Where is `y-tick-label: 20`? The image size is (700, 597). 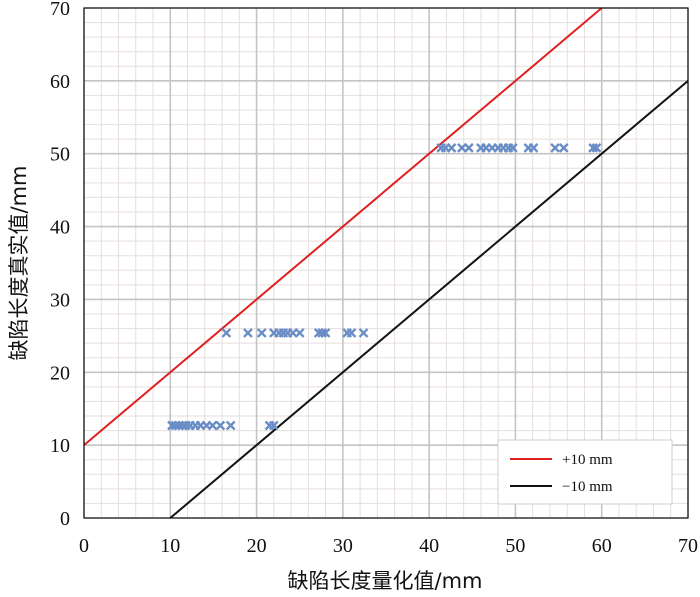 y-tick-label: 20 is located at coordinates (60, 373).